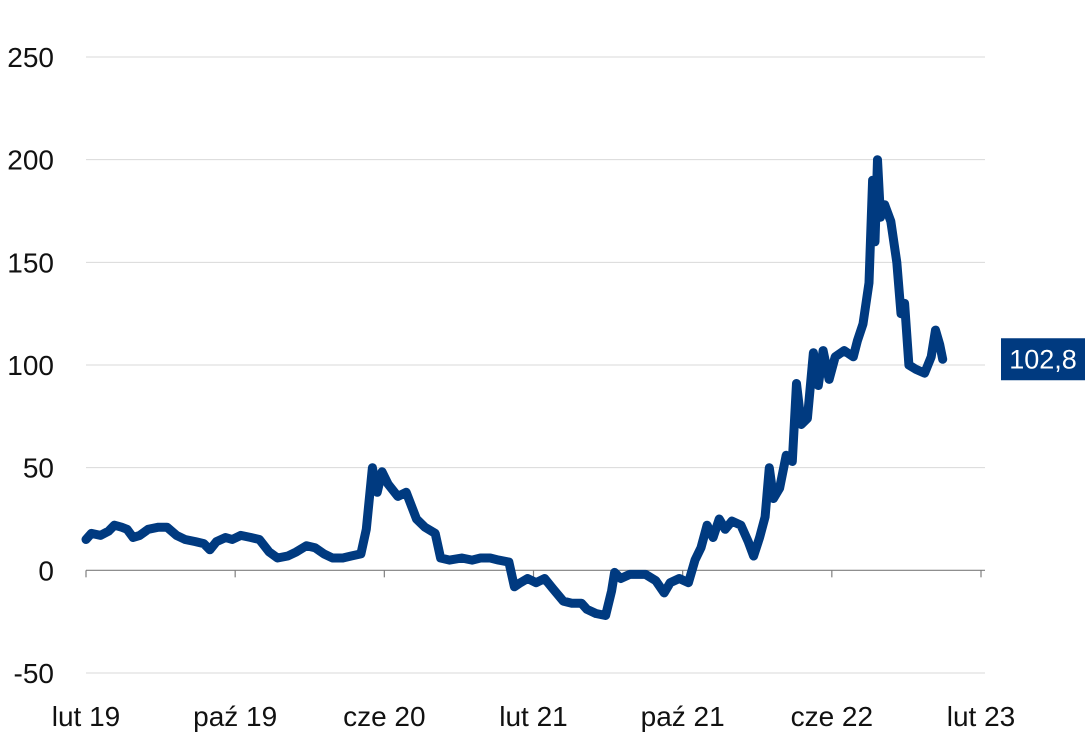  I want to click on x-tick-label: paź 19, so click(235, 716).